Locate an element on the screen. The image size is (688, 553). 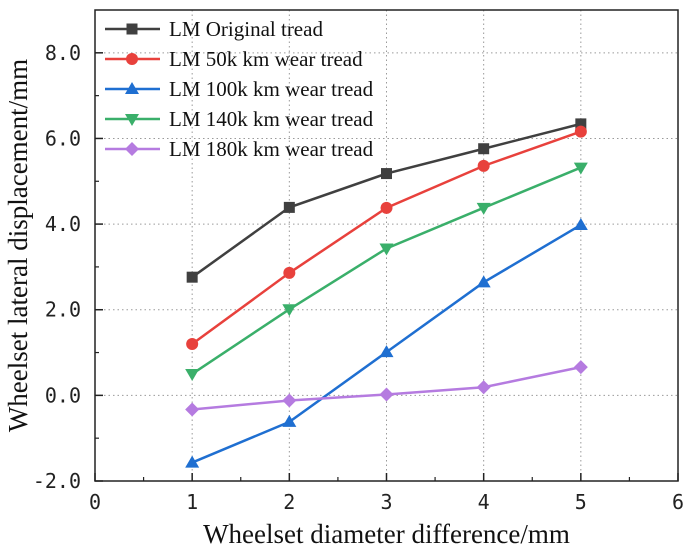
legend-label: LM Original tread is located at coordinates (246, 29).